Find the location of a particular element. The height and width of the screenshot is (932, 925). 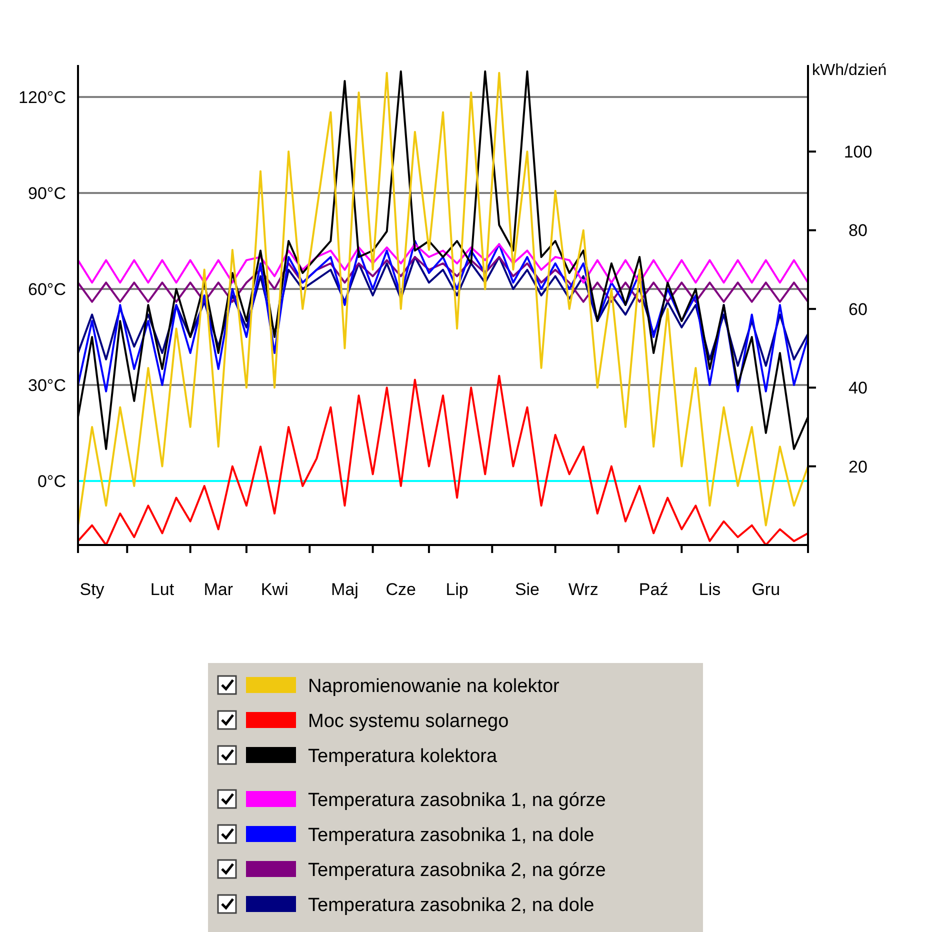

y-tick-label: 90°C is located at coordinates (47, 193).